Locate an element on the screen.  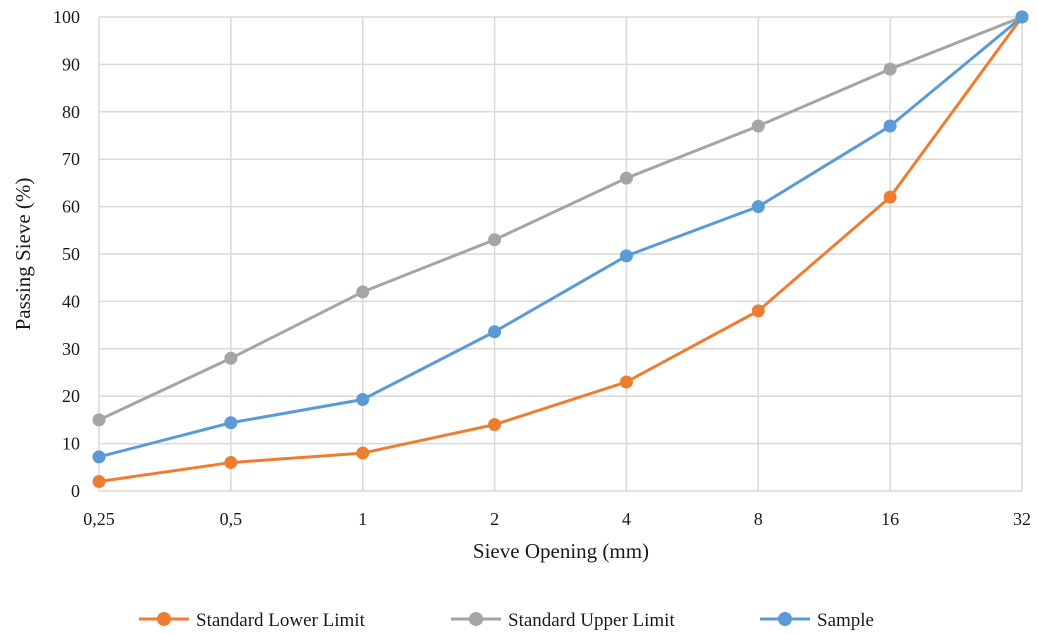
y-tick-label: 70 is located at coordinates (71, 159).